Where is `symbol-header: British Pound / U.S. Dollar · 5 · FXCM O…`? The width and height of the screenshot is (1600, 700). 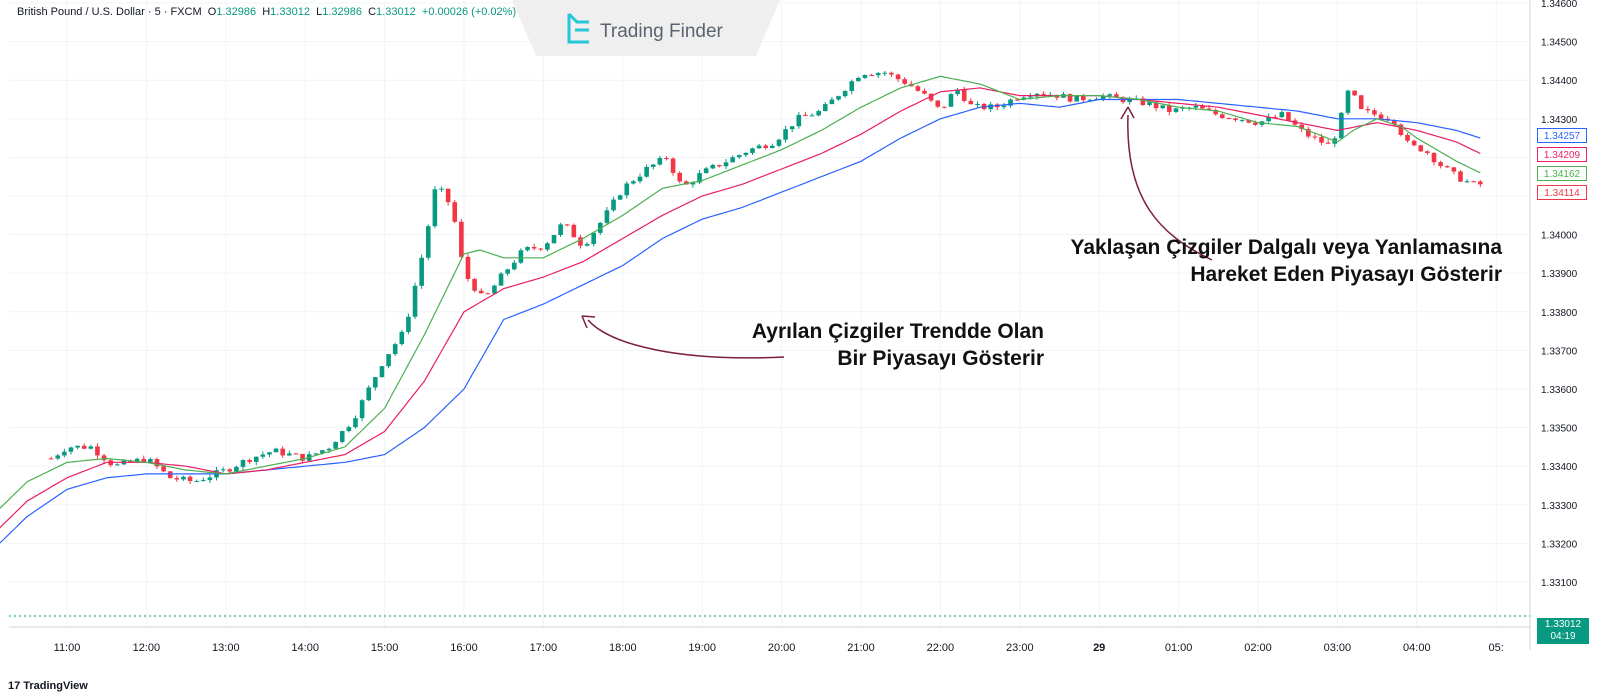
symbol-header: British Pound / U.S. Dollar · 5 · FXCM O… is located at coordinates (266, 12).